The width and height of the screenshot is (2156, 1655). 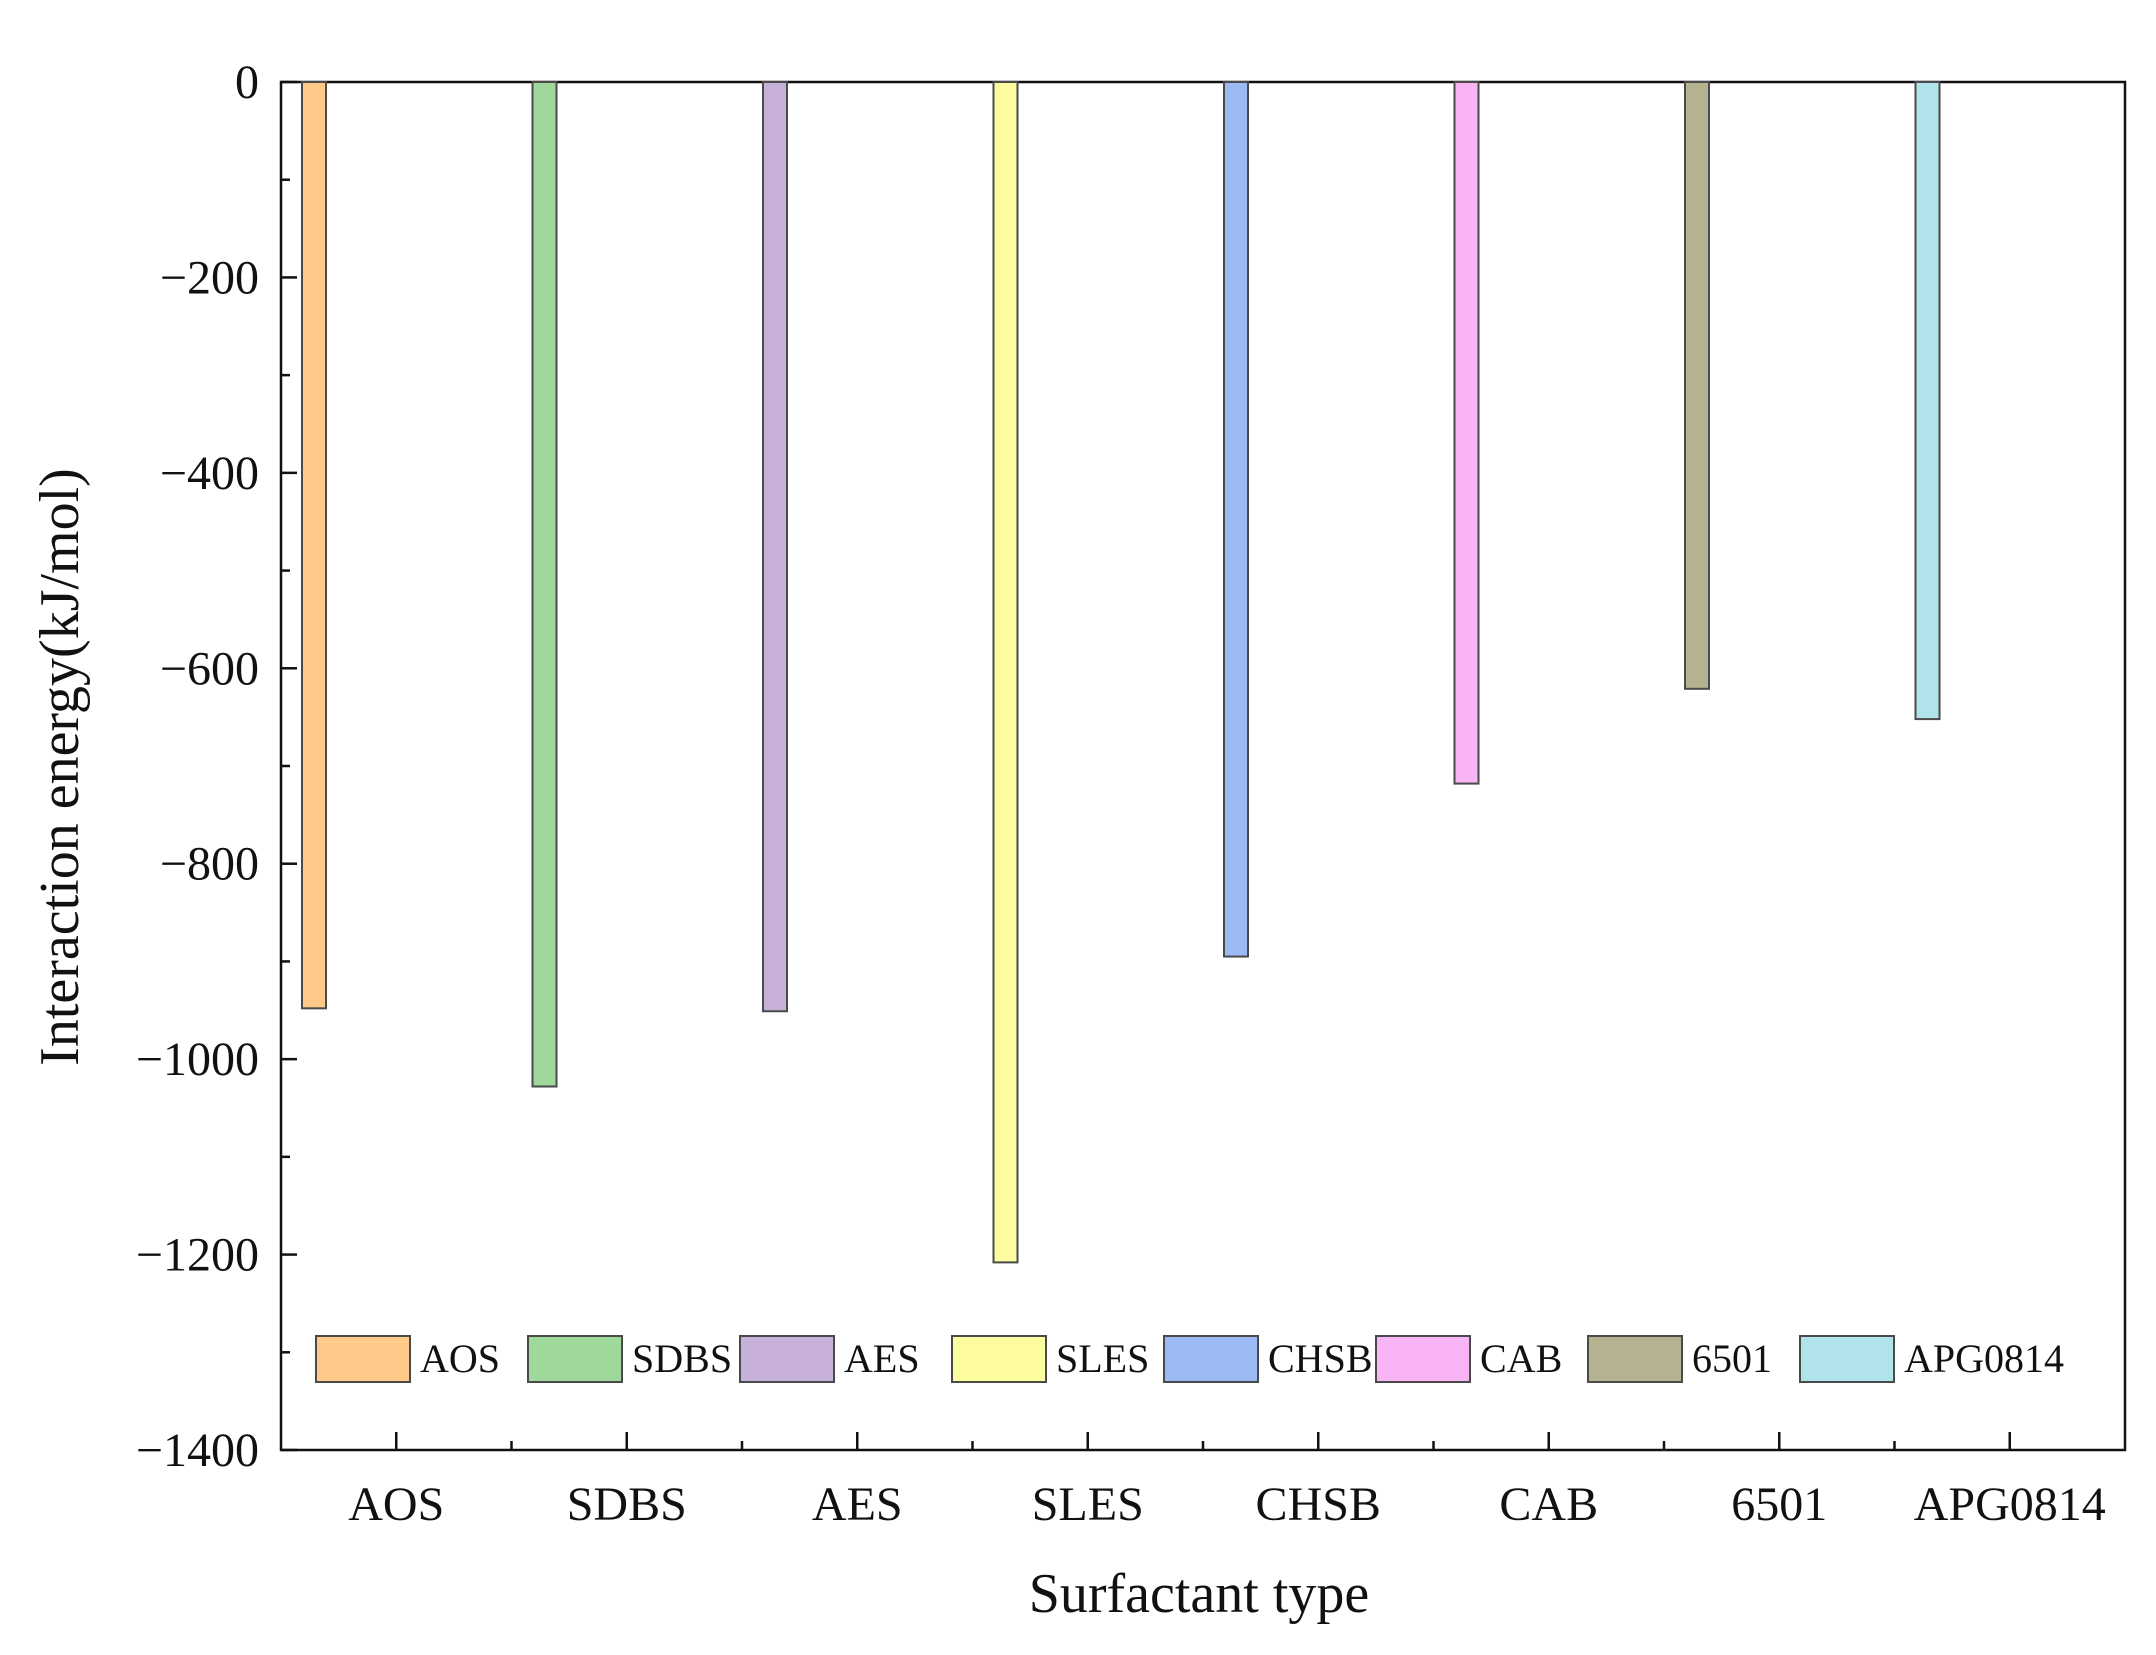 What do you see at coordinates (460, 1358) in the screenshot?
I see `legend-label: AOS` at bounding box center [460, 1358].